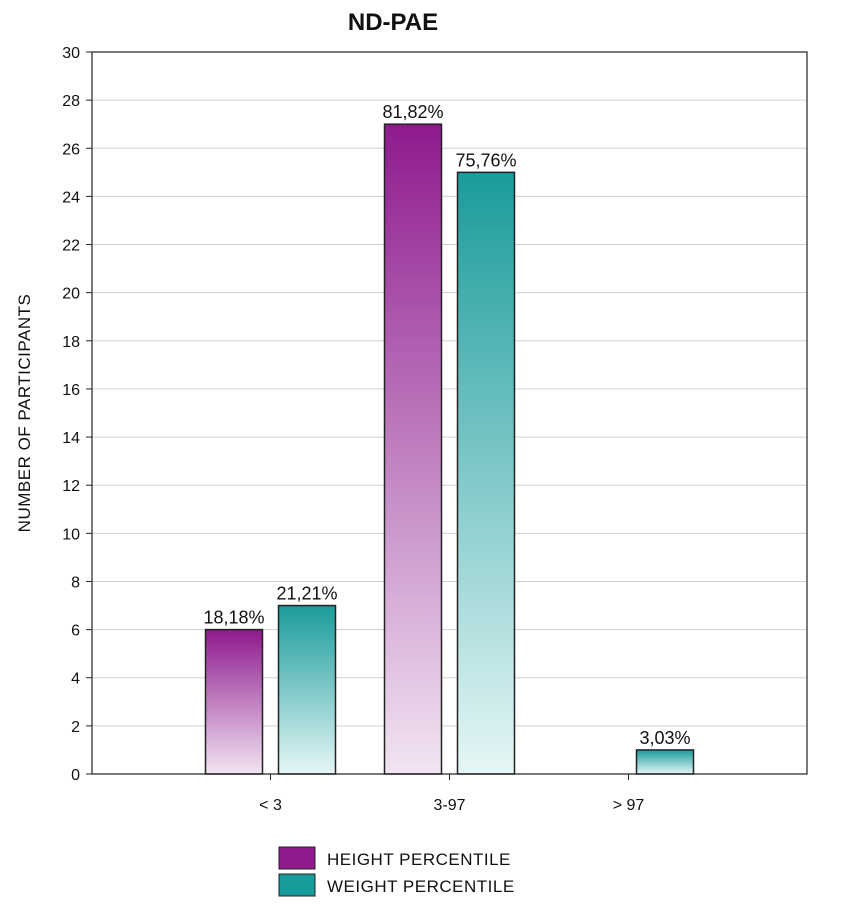 The height and width of the screenshot is (911, 851). Describe the element at coordinates (270, 805) in the screenshot. I see `x-tick-label: < 3` at that location.